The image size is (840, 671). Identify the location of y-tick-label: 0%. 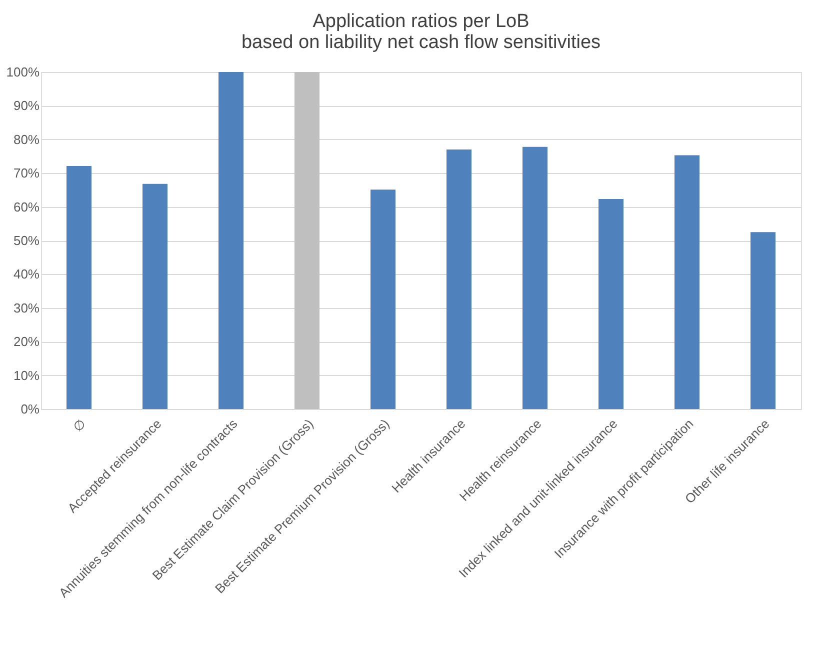
(30, 409).